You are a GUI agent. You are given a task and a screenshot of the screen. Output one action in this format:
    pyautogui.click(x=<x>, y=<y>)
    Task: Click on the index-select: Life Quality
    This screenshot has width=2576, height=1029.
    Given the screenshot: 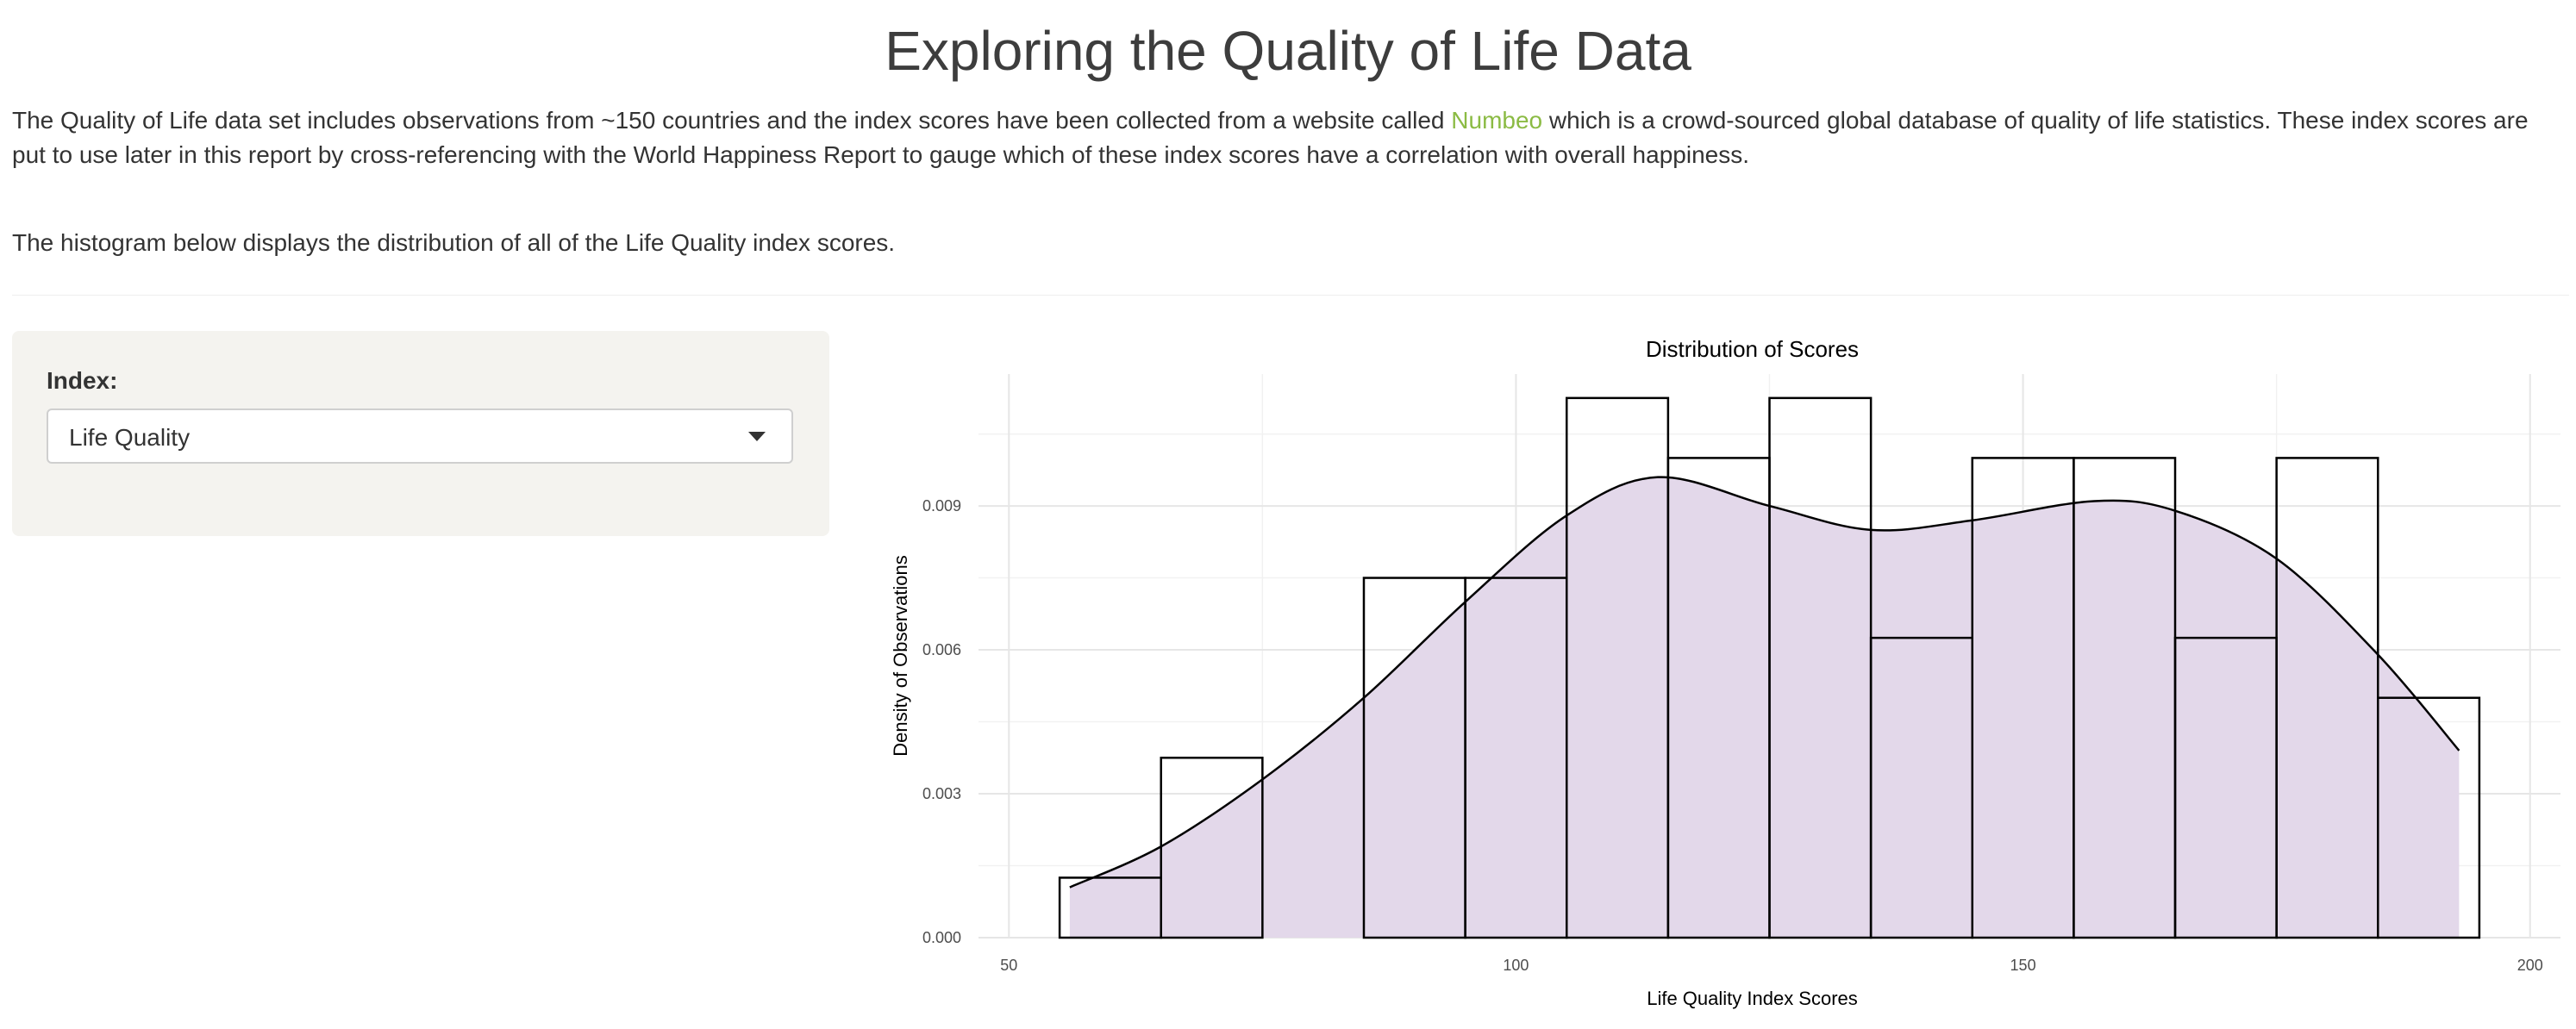 What is the action you would take?
    pyautogui.click(x=420, y=436)
    